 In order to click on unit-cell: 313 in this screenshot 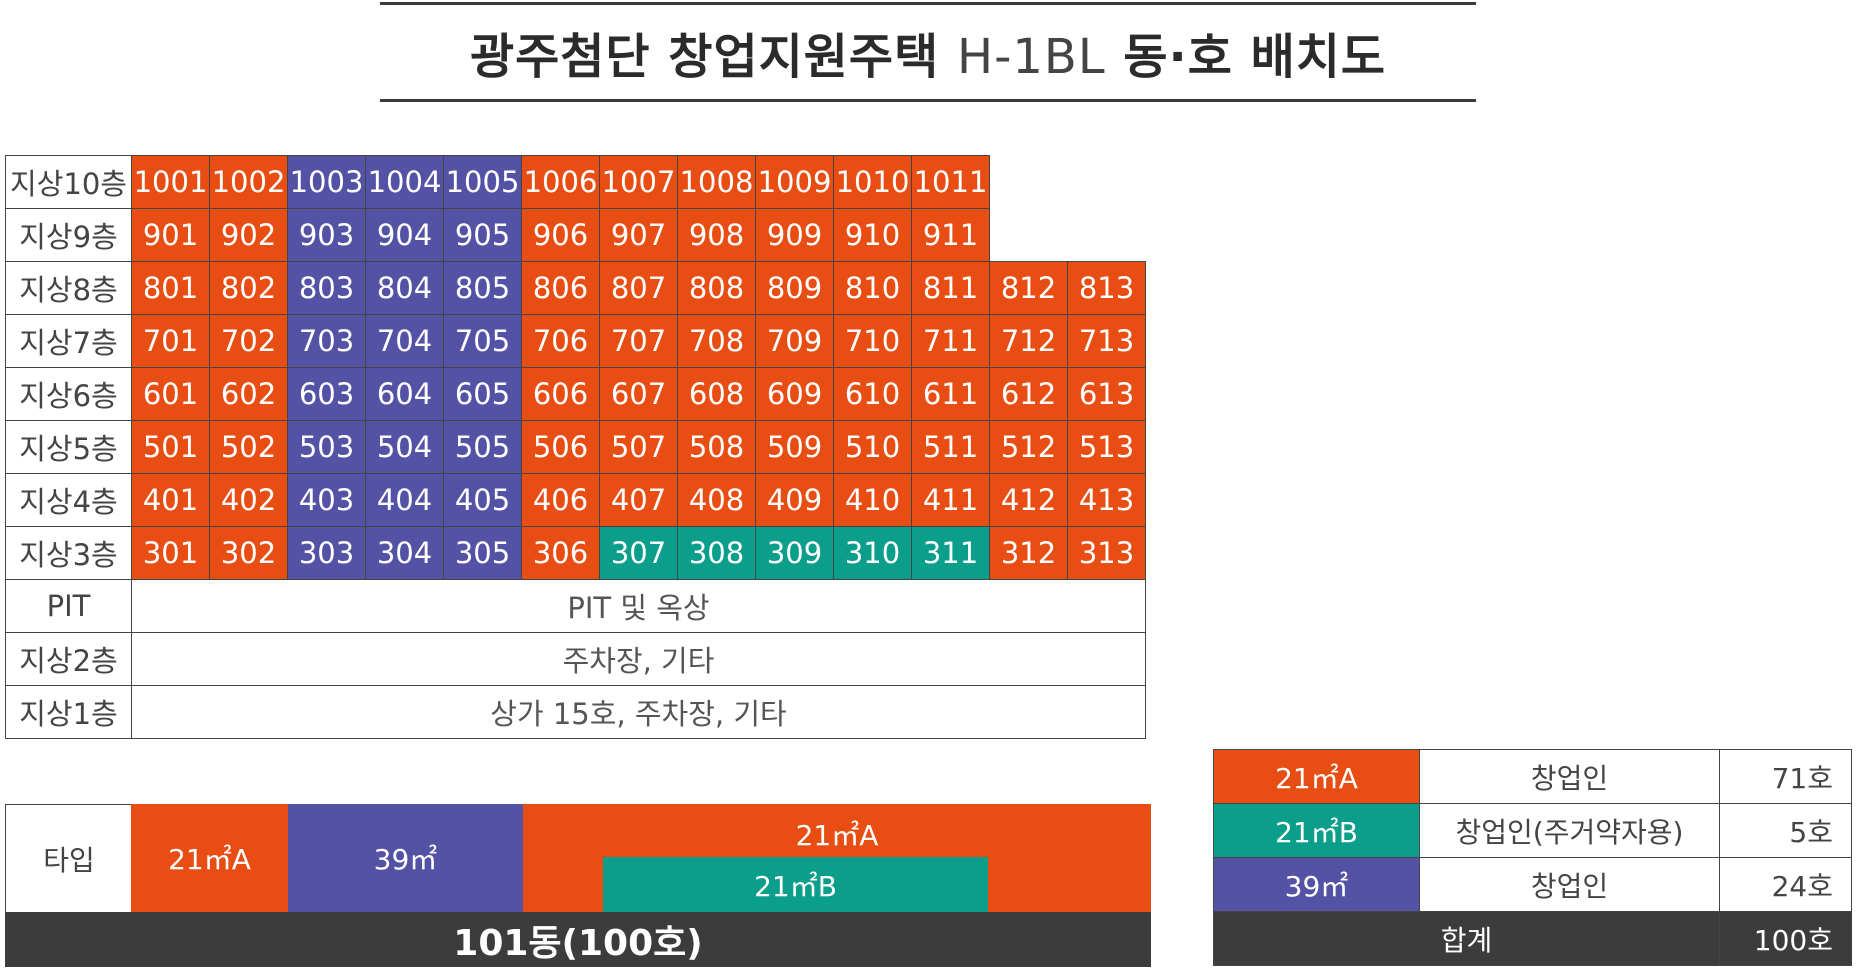, I will do `click(1106, 553)`.